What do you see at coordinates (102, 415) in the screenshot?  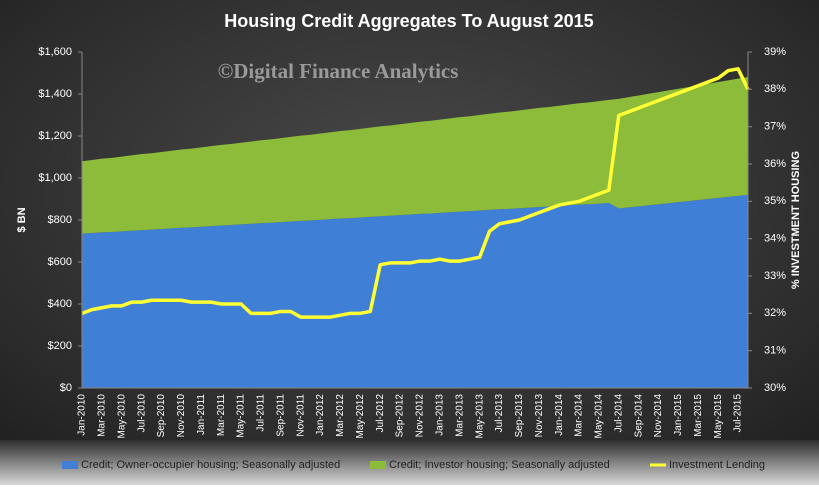 I see `x-tick-label: Mar-2010` at bounding box center [102, 415].